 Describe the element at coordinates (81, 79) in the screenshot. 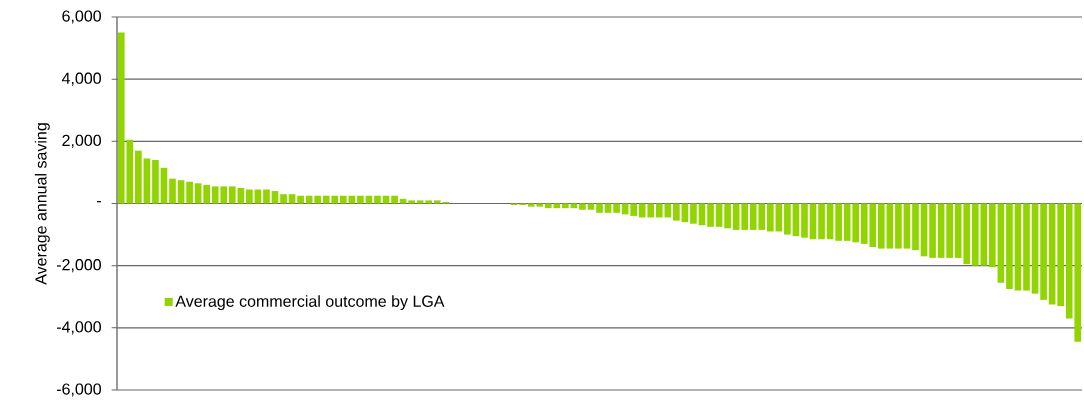

I see `y-tick-label: 4,000` at that location.